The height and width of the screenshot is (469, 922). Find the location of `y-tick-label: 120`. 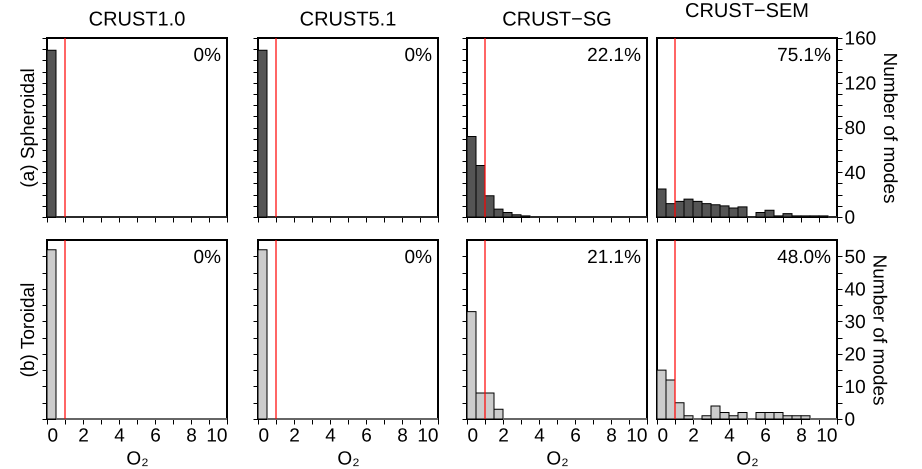

y-tick-label: 120 is located at coordinates (860, 83).